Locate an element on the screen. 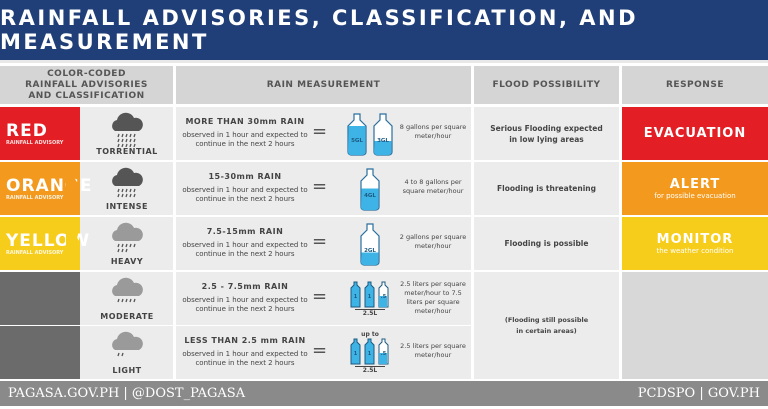 This screenshot has height=409, width=768. flood-cell: Flooding is possible is located at coordinates (546, 243).